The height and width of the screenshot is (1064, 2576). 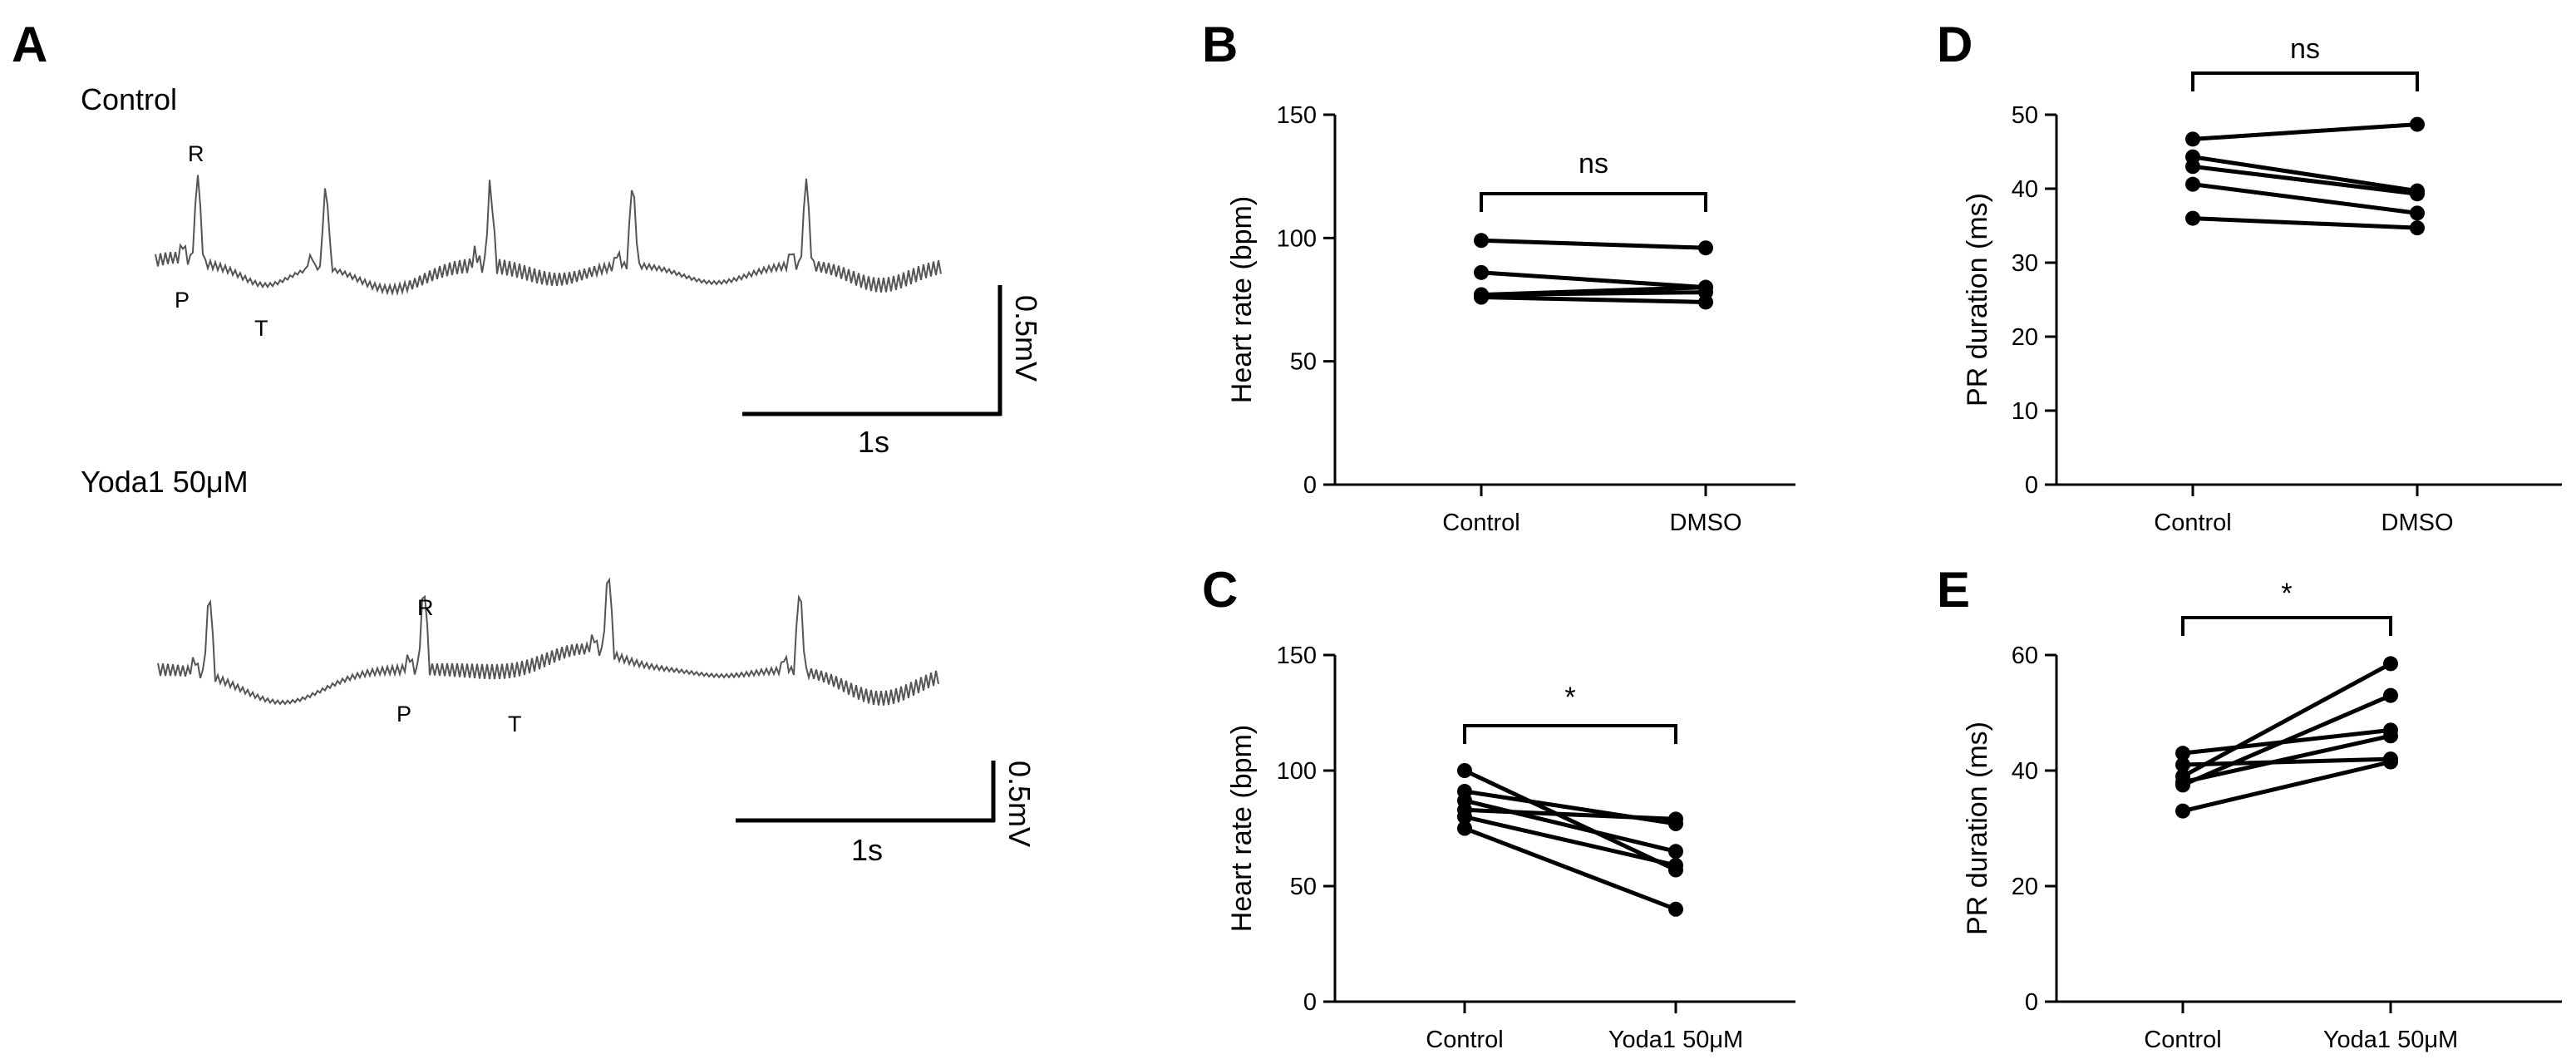 What do you see at coordinates (196, 153) in the screenshot?
I see `ecg-control-r-label: R` at bounding box center [196, 153].